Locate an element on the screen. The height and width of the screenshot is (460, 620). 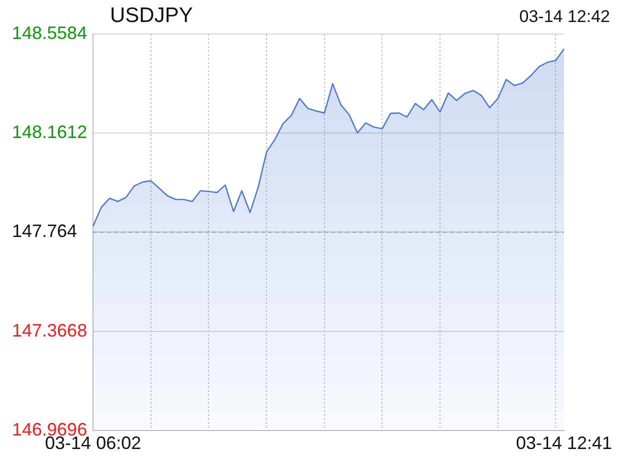
y-tick-label: 148.5584 is located at coordinates (50, 32).